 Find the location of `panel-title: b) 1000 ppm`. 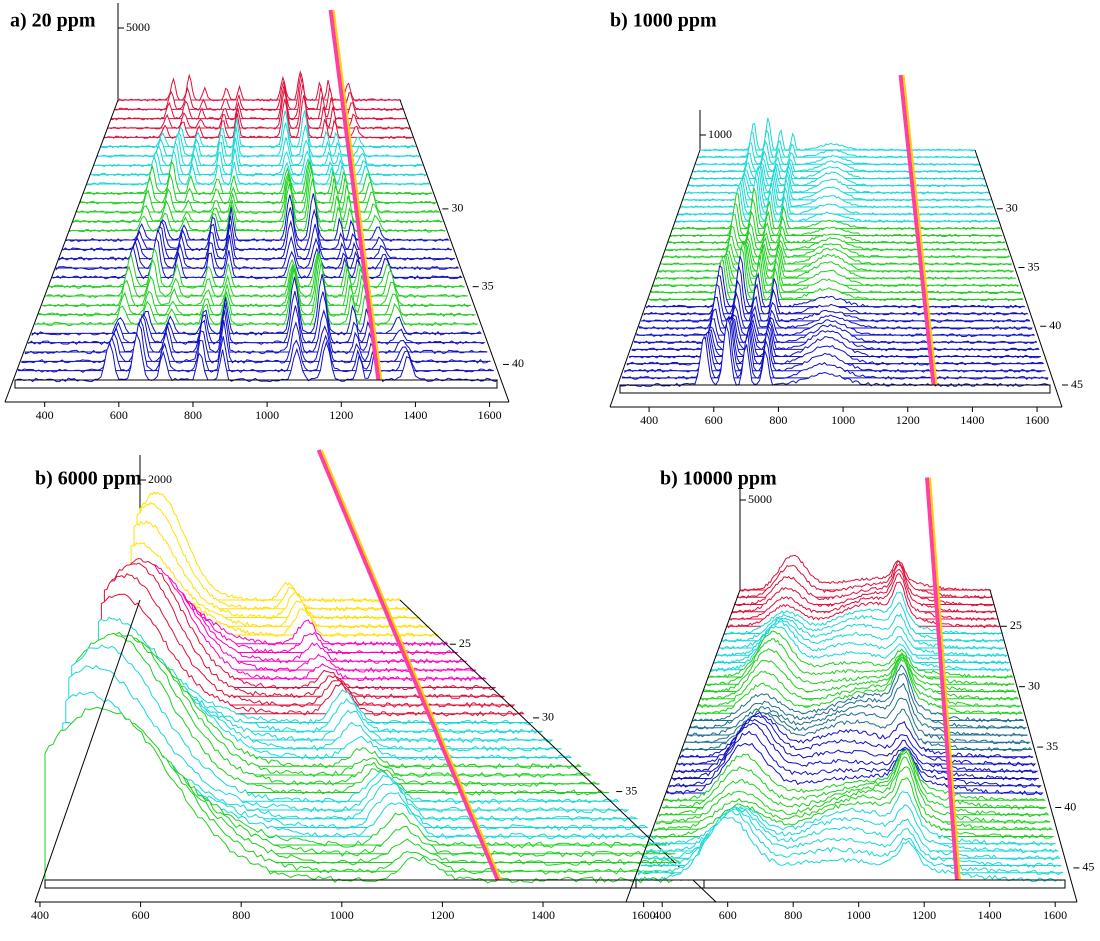

panel-title: b) 1000 ppm is located at coordinates (663, 21).